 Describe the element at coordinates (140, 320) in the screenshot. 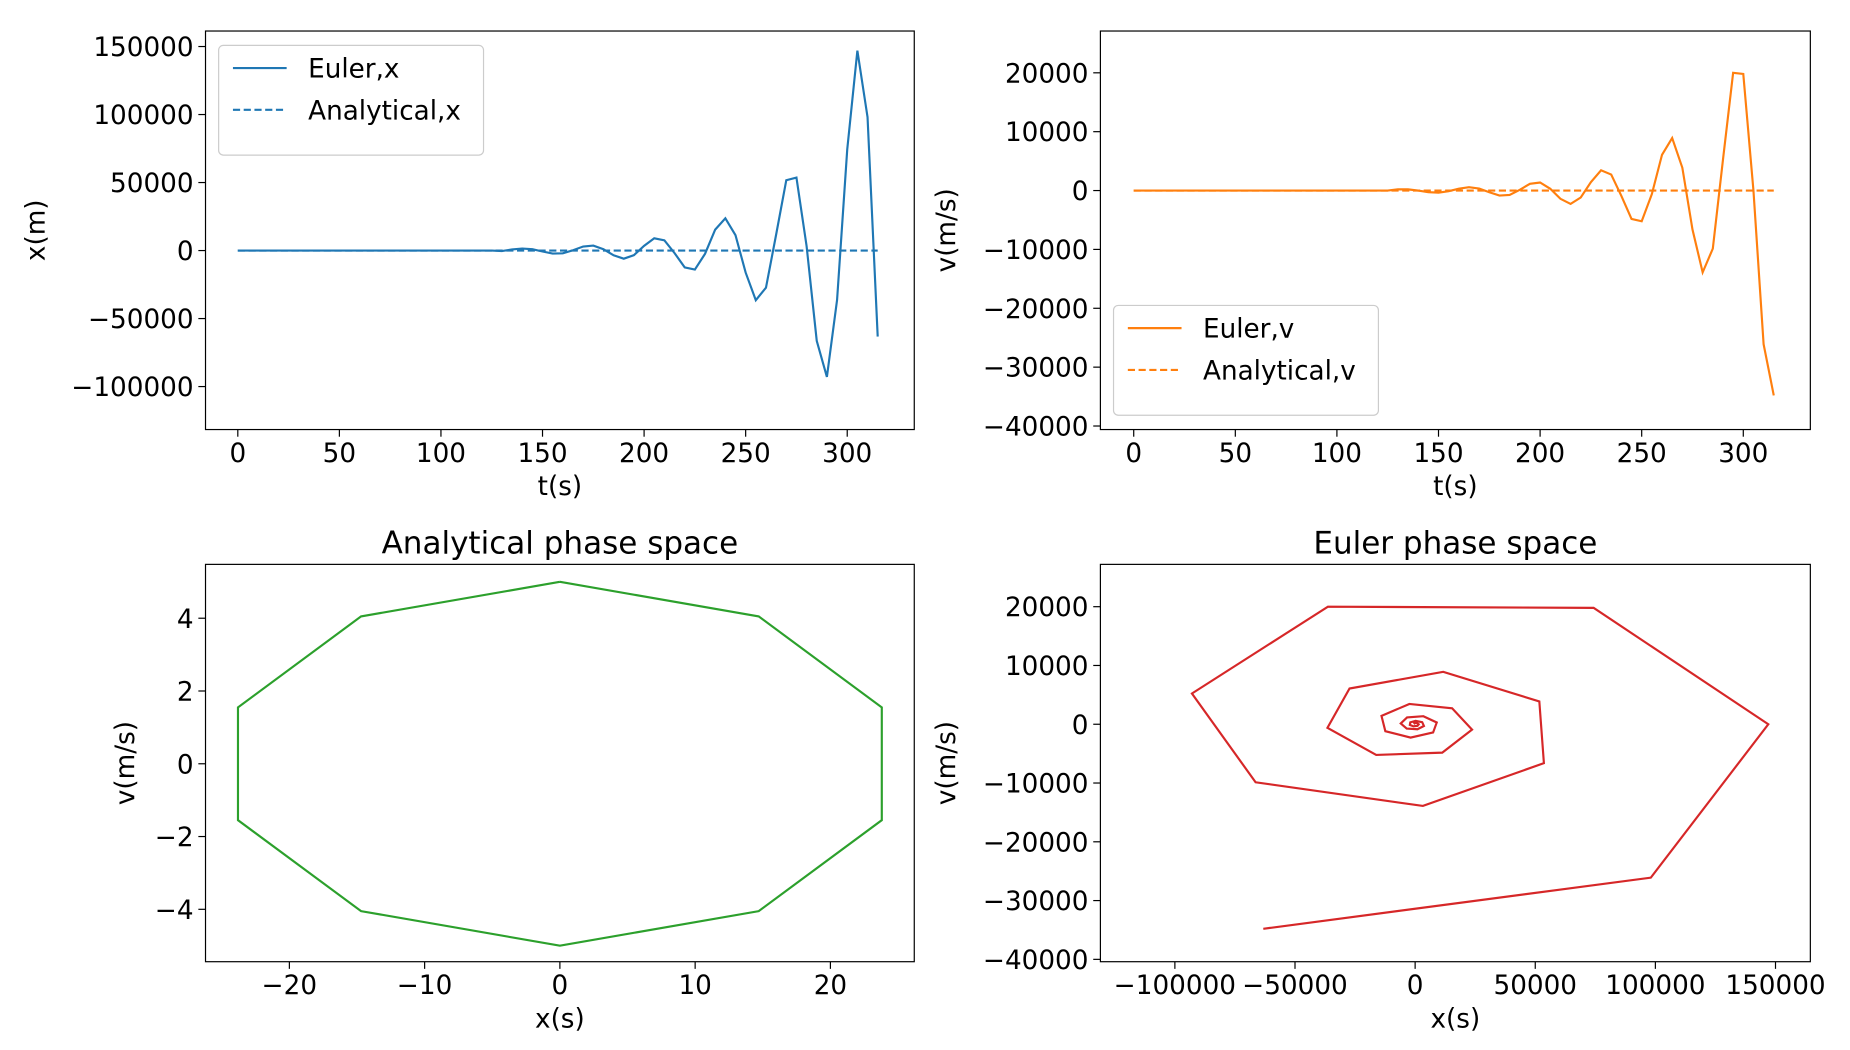

I see `y-tick-label: −50000` at that location.